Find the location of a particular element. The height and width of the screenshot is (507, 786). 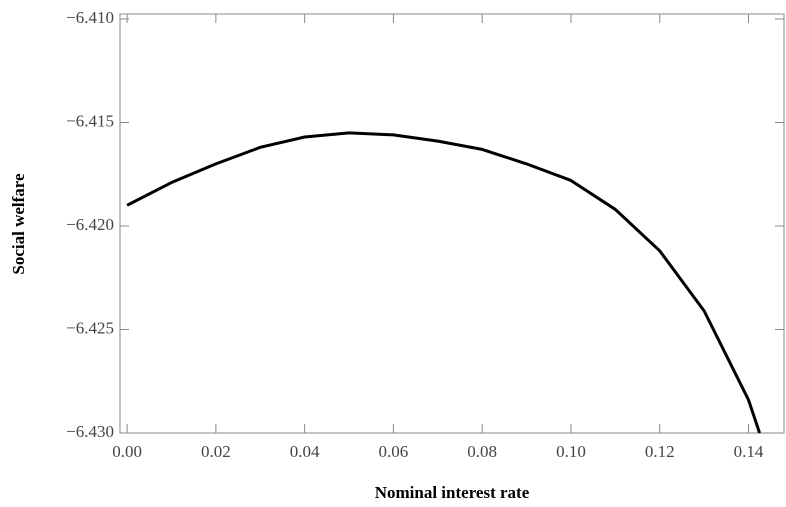

x-tick-label: 0.06 is located at coordinates (394, 451).